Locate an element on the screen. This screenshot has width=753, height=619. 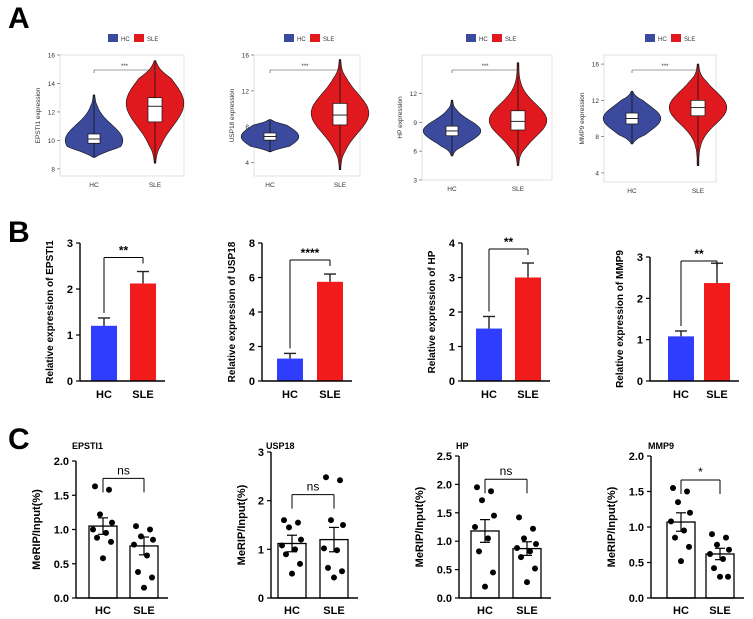
significance-label: **** is located at coordinates (310, 253).